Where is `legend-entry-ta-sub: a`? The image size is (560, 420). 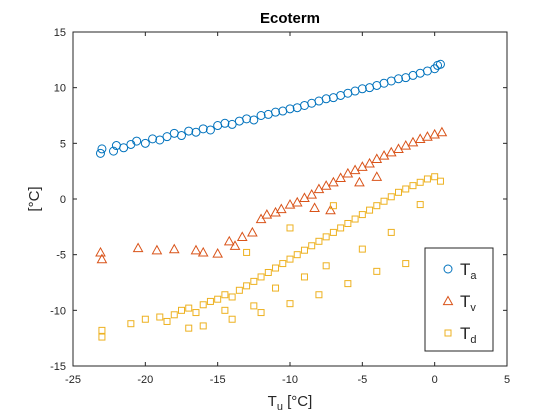
legend-entry-ta-sub: a is located at coordinates (473, 276).